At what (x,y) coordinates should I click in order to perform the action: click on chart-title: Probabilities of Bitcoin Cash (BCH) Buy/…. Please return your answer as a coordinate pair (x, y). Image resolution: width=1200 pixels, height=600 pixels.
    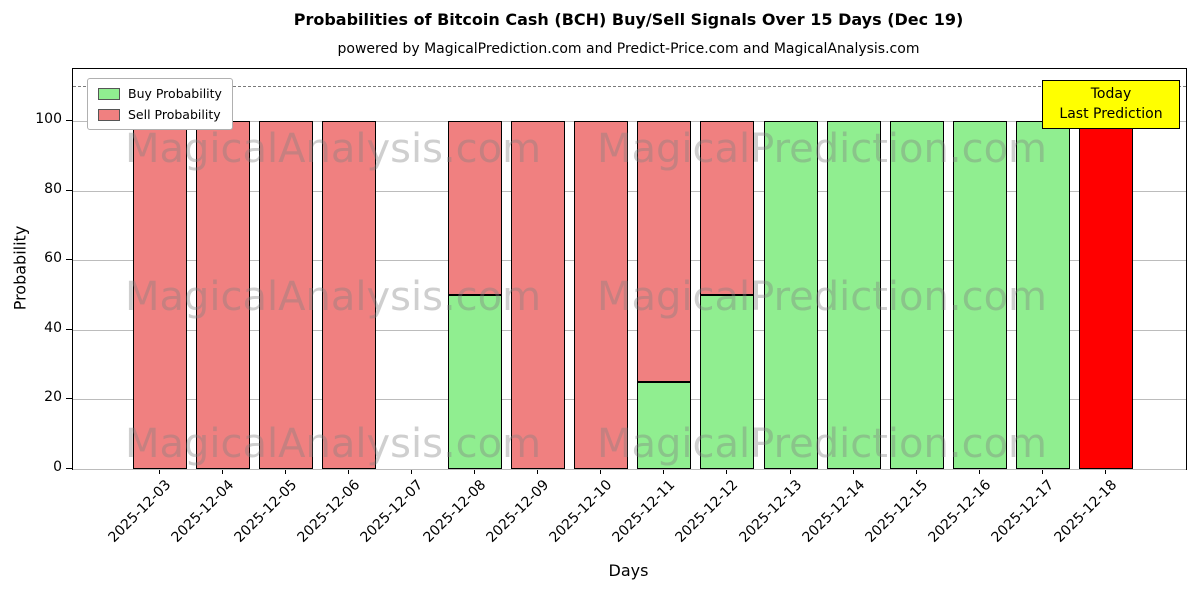
    Looking at the image, I should click on (628, 19).